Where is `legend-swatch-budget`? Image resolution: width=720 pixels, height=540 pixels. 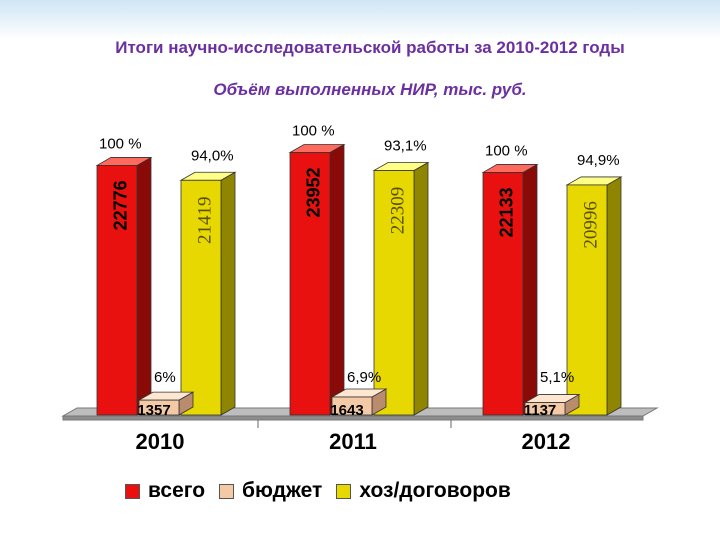 legend-swatch-budget is located at coordinates (227, 491).